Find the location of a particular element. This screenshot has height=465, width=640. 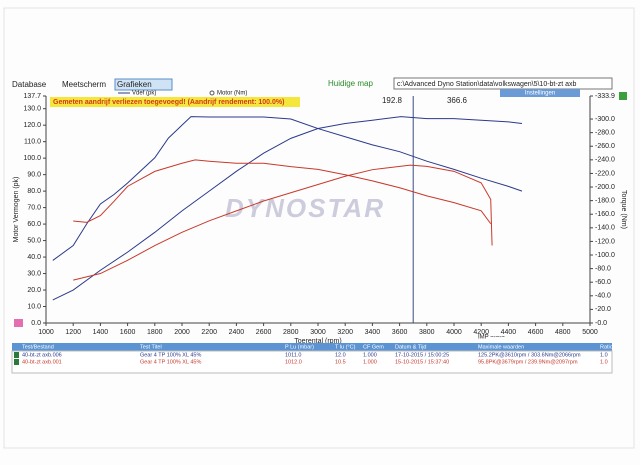

table-cell: 40-bt-zt axb.001 is located at coordinates (42, 362).